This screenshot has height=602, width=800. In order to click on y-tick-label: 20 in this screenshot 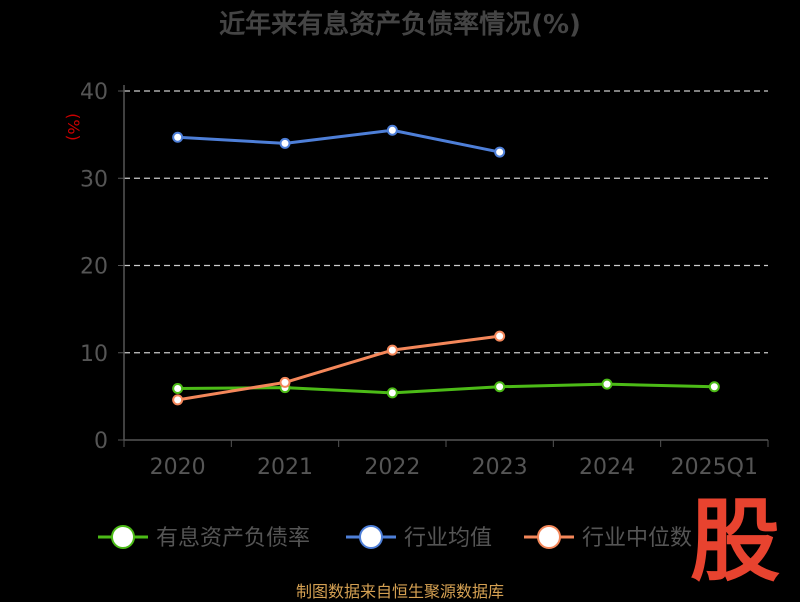, I will do `click(94, 267)`.